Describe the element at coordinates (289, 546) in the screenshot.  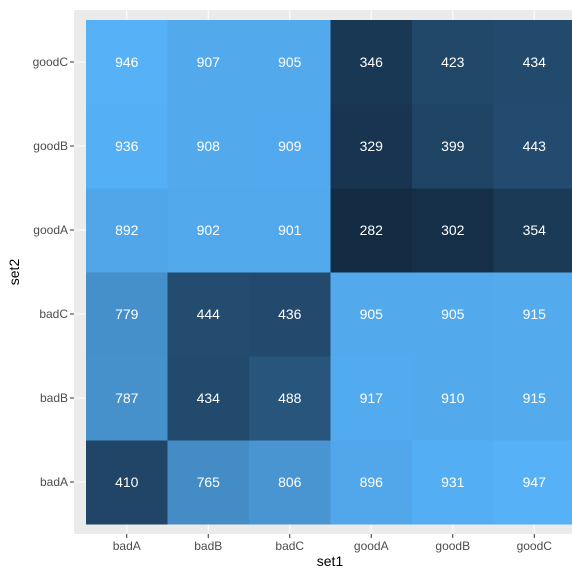
I see `x-tick-label: badC` at that location.